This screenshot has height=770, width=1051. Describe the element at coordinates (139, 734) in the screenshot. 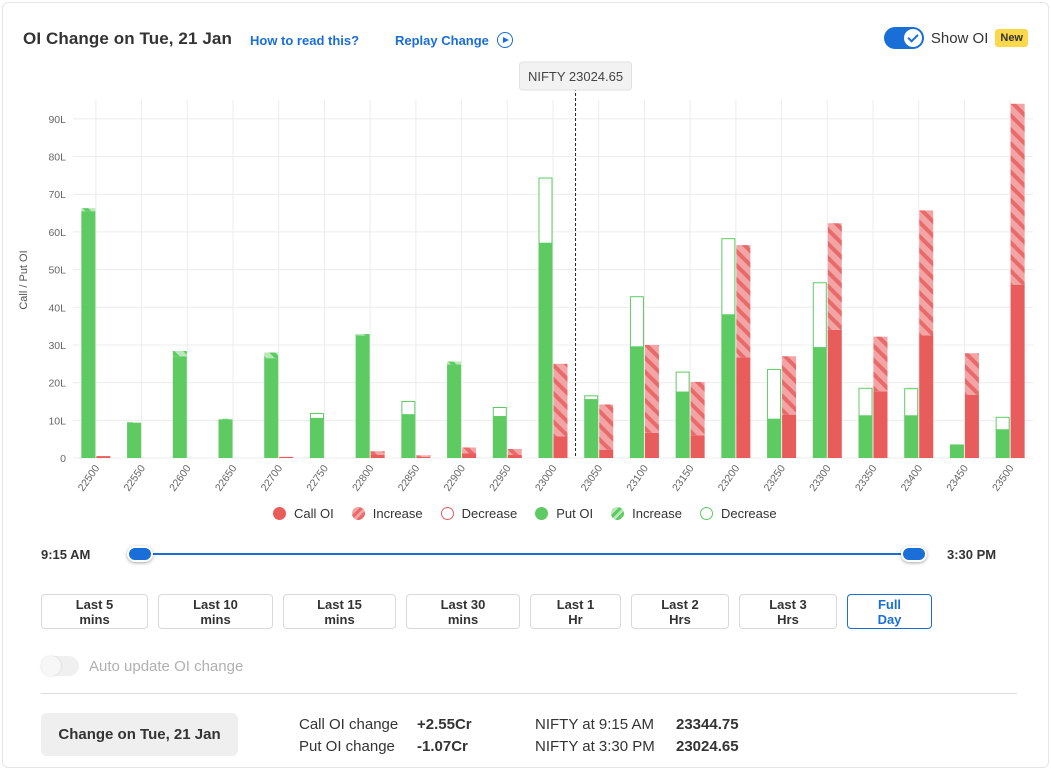

I see `change-date-button: Change on Tue, 21 Jan` at that location.